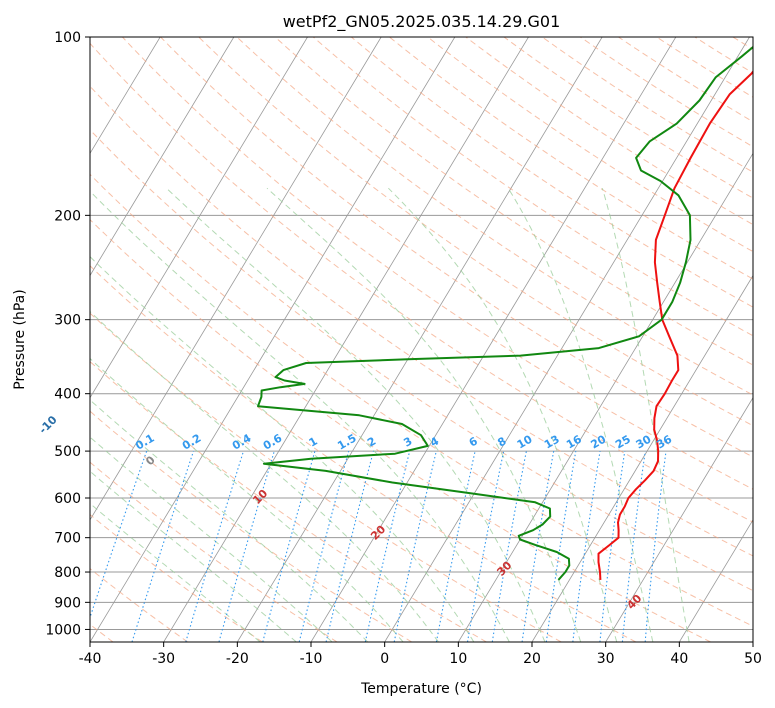 This screenshot has width=775, height=708. What do you see at coordinates (421, 689) in the screenshot?
I see `x-axis-label: Temperature (°C)` at bounding box center [421, 689].